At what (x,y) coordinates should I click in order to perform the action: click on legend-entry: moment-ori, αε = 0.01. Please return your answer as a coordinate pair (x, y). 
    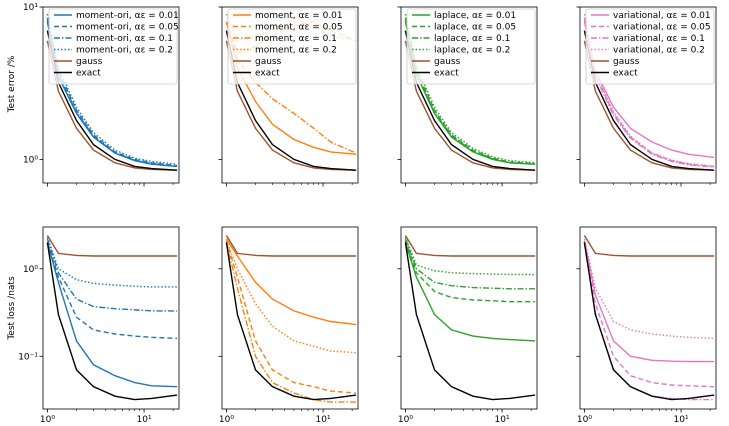
    Looking at the image, I should click on (127, 16).